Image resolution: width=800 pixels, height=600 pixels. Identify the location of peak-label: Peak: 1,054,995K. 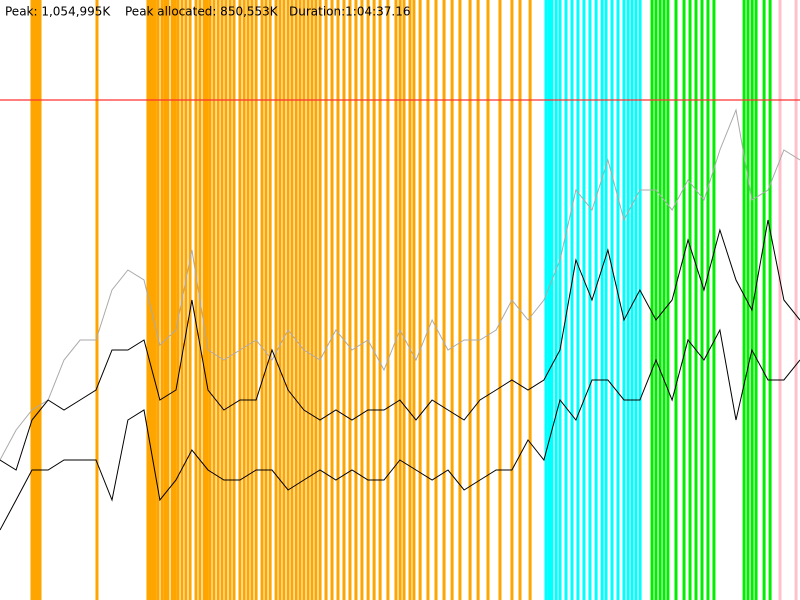
(58, 12).